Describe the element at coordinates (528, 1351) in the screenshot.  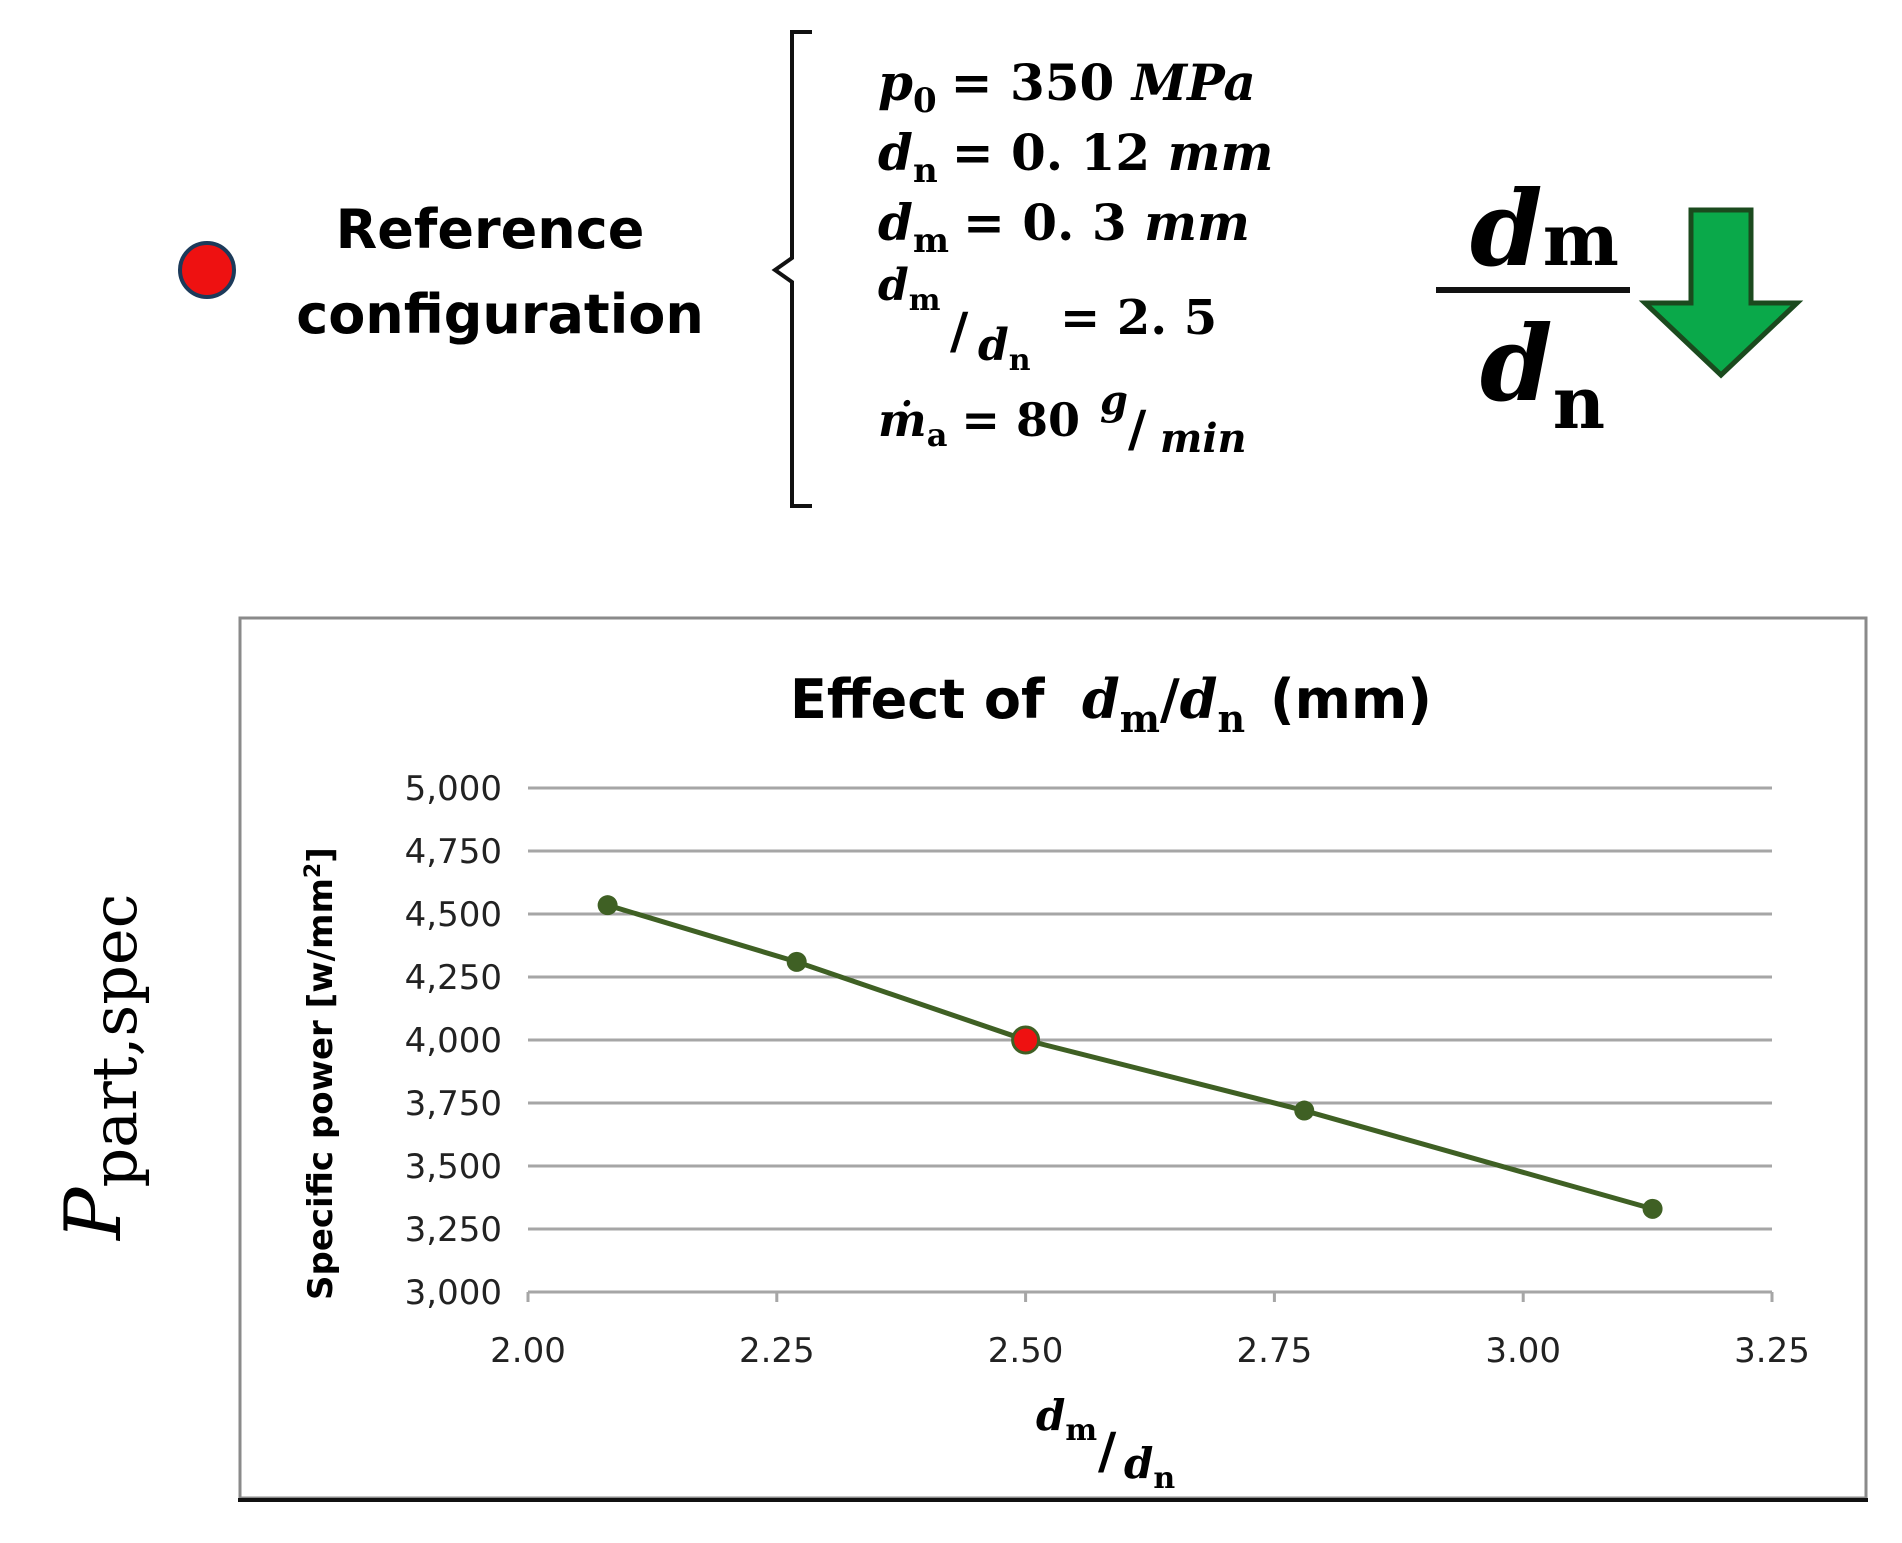
I see `x-tick-label: 2.00` at that location.